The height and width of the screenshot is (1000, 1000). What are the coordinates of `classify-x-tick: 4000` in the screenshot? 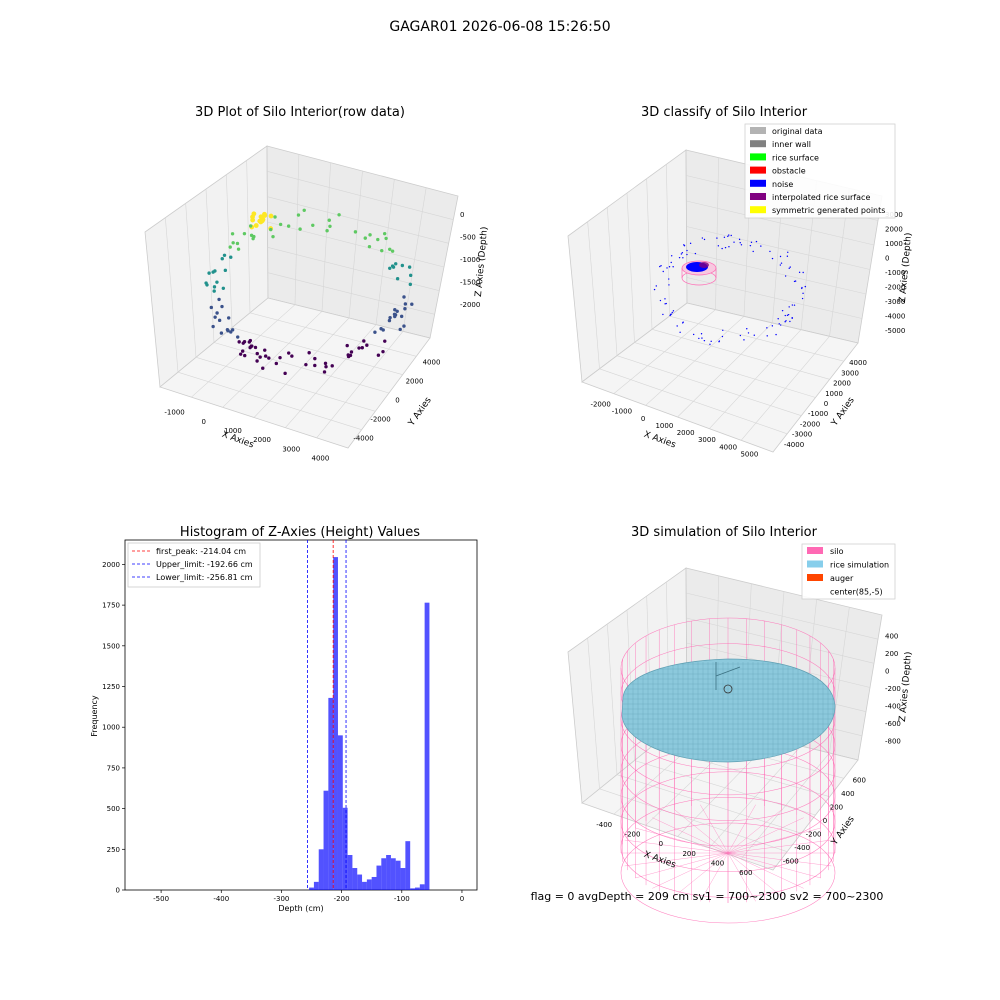 It's located at (728, 447).